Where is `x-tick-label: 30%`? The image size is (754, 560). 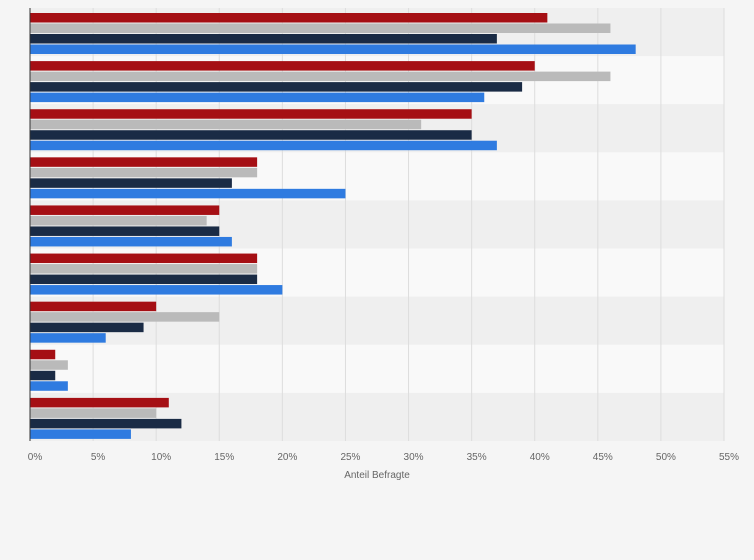 x-tick-label: 30% is located at coordinates (414, 457).